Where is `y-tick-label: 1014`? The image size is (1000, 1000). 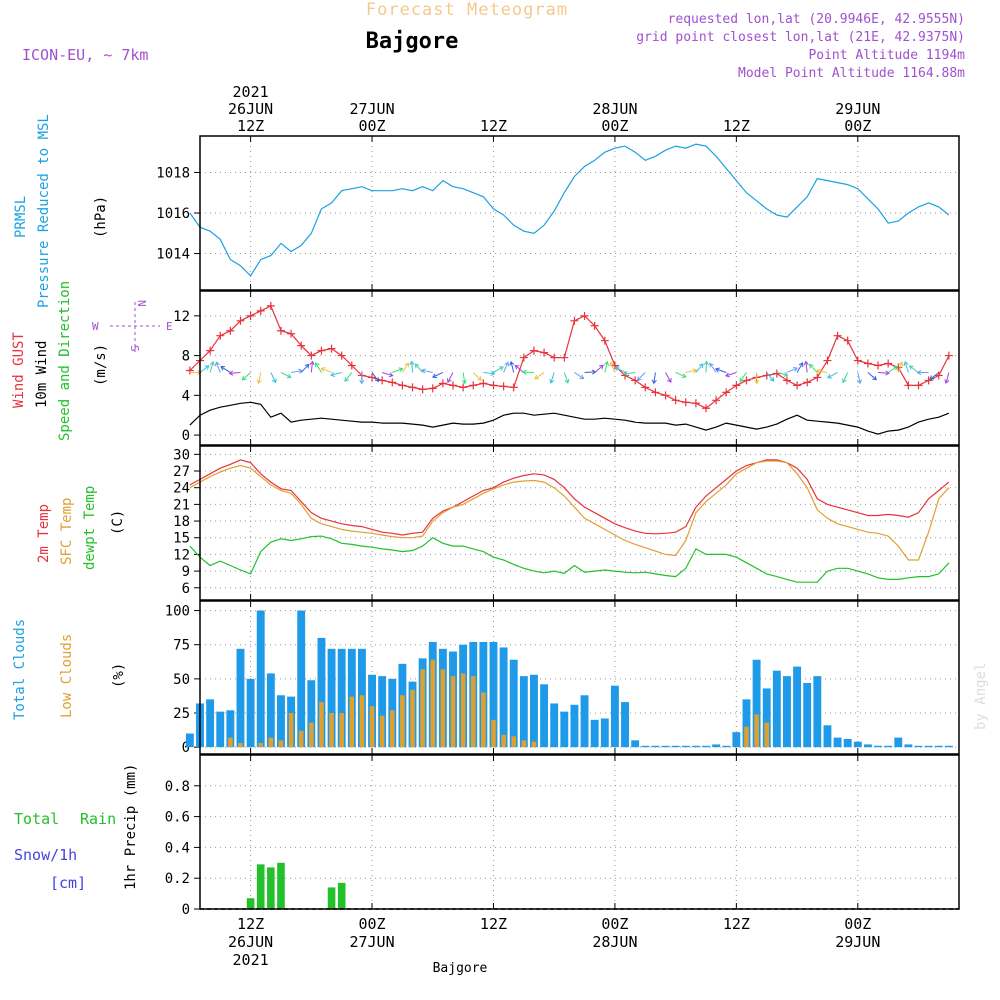
y-tick-label: 1014 is located at coordinates (173, 255).